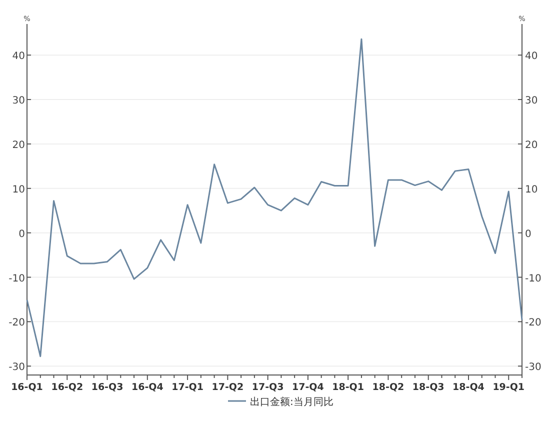 This screenshot has height=426, width=550. I want to click on y-tick-label: 30, so click(18, 101).